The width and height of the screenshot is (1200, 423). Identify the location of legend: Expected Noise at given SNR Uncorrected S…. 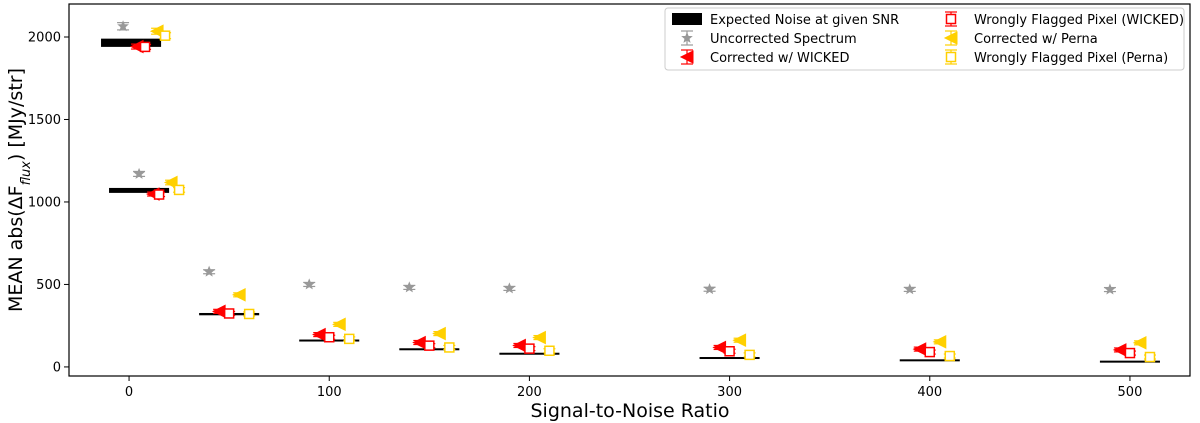
(924, 39).